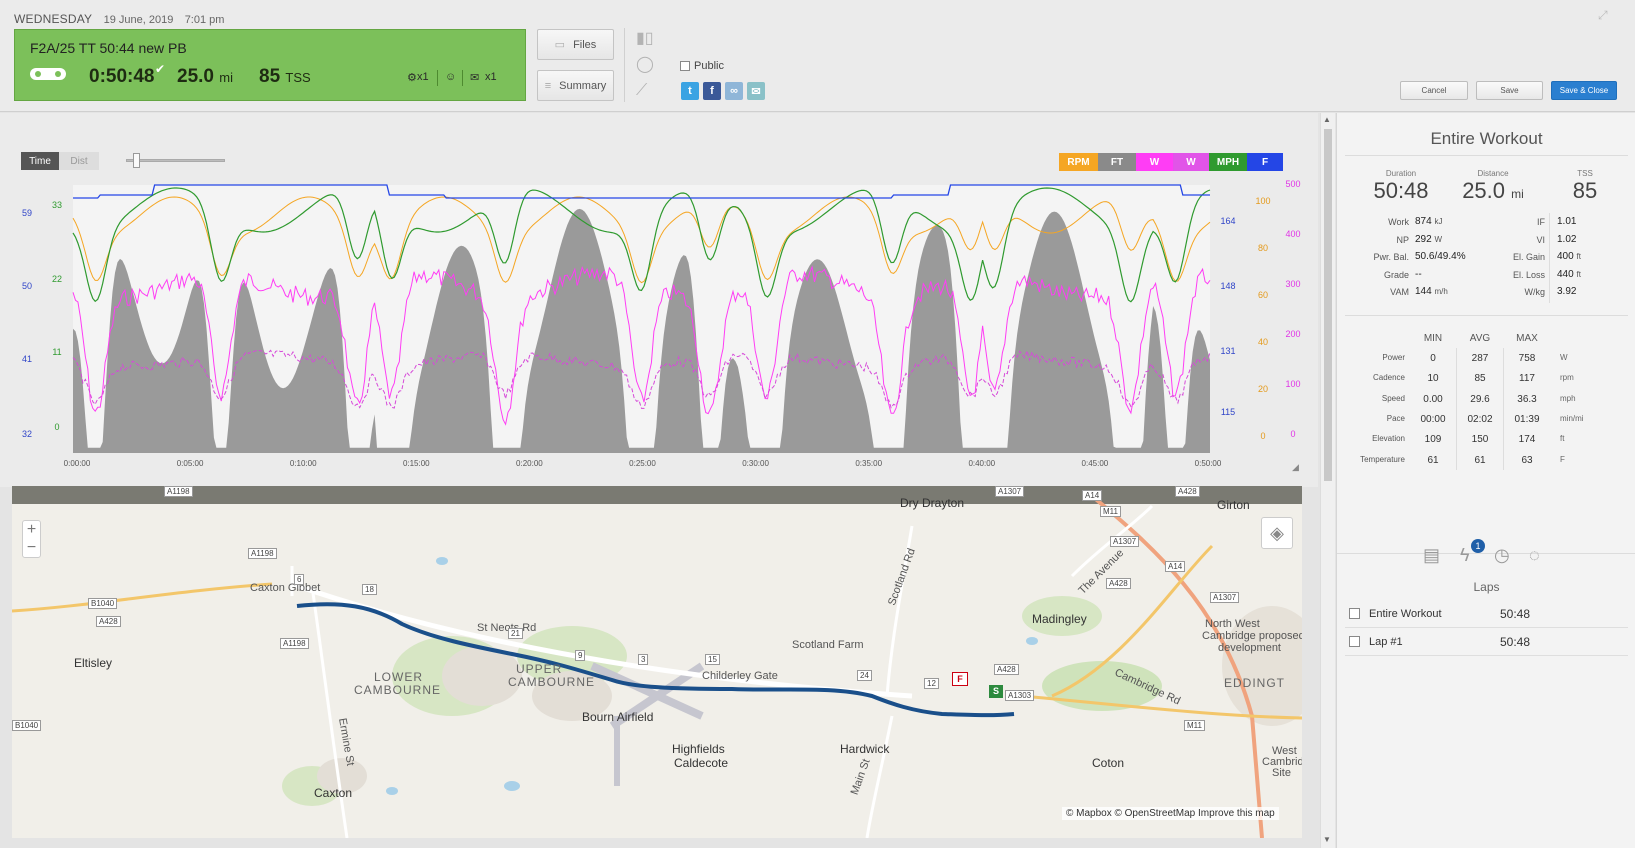 This screenshot has height=848, width=1635. What do you see at coordinates (864, 675) in the screenshot?
I see `route-marker: 24` at bounding box center [864, 675].